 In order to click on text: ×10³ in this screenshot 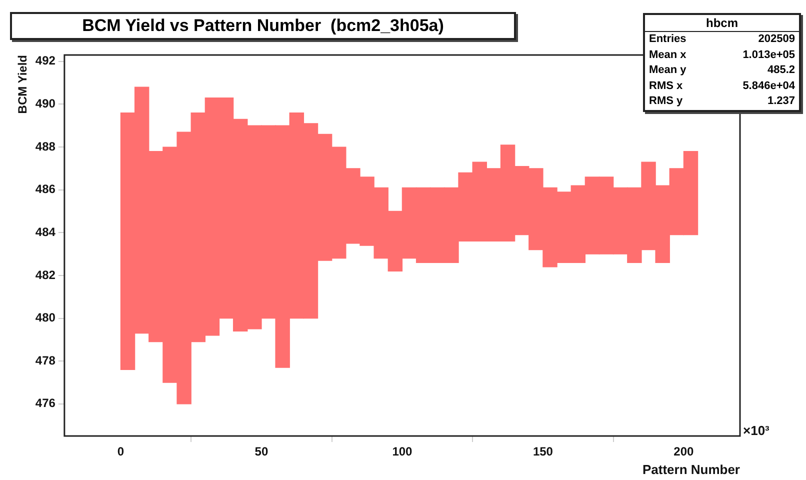, I will do `click(756, 430)`.